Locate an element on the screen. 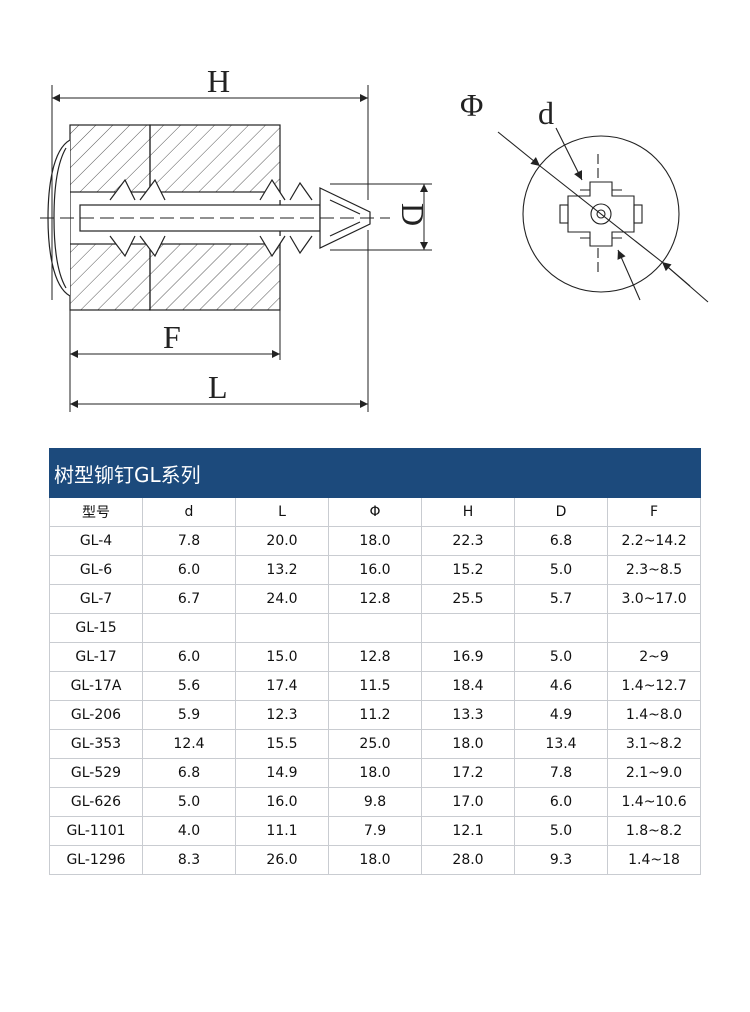 The height and width of the screenshot is (1012, 750). label-F: F is located at coordinates (172, 337).